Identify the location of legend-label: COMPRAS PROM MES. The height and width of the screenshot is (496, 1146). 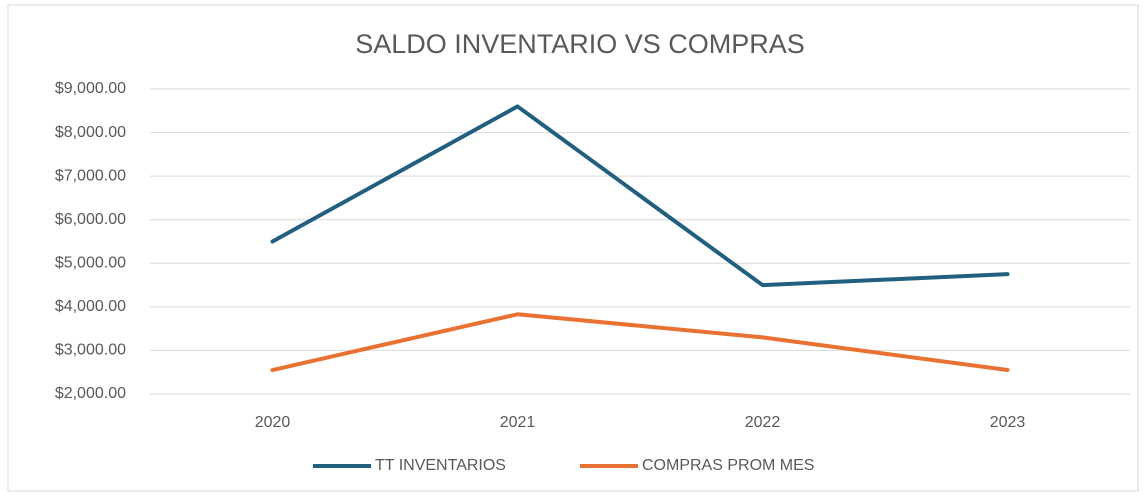
(728, 465).